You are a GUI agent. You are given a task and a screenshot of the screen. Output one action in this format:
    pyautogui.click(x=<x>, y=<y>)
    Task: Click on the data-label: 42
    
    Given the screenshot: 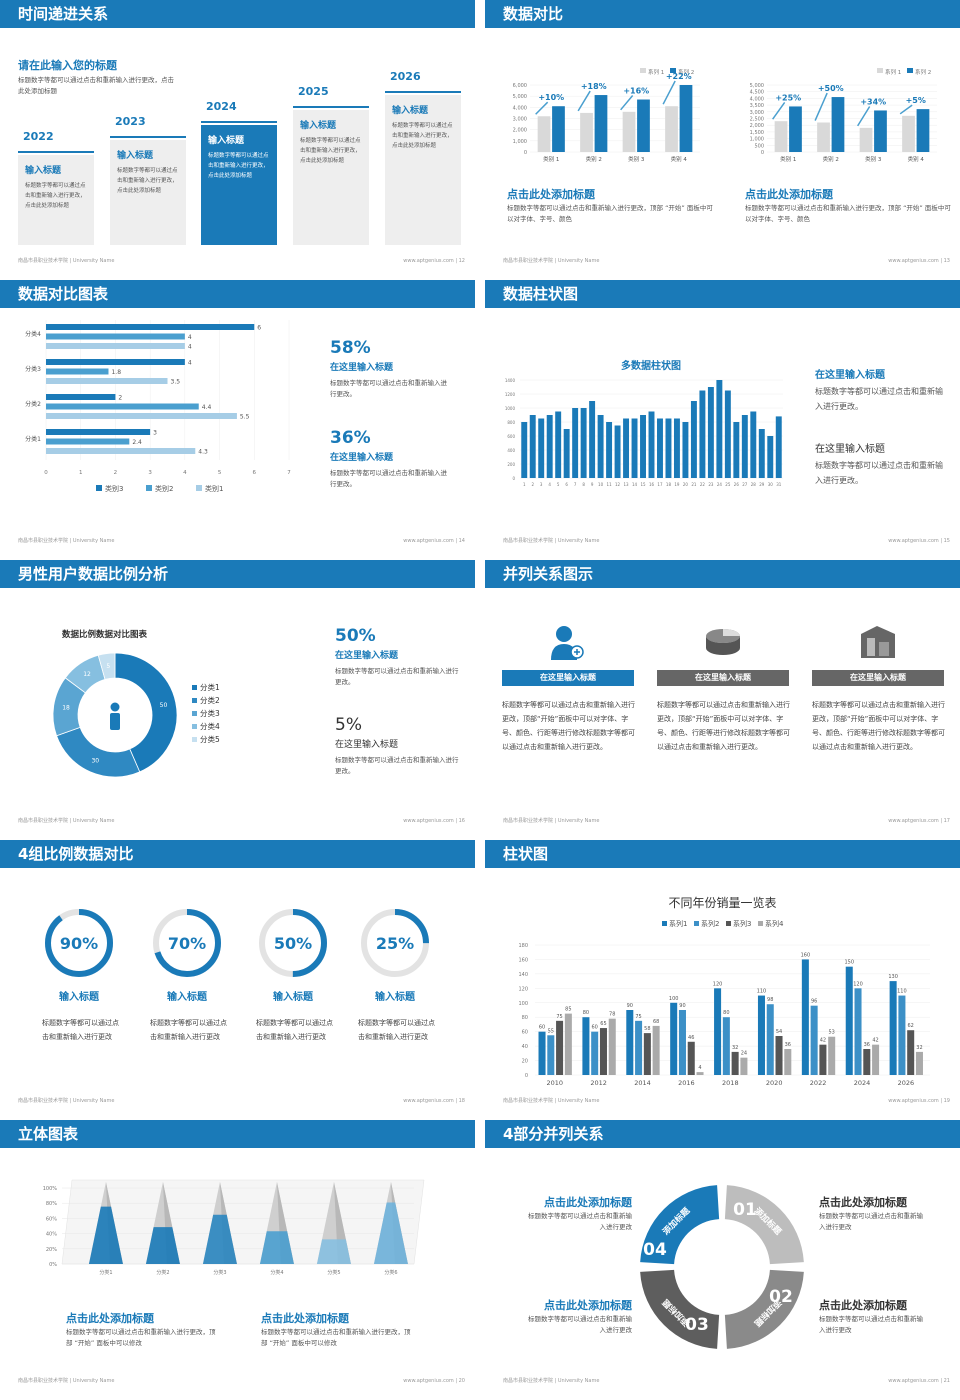 What is the action you would take?
    pyautogui.click(x=823, y=1041)
    